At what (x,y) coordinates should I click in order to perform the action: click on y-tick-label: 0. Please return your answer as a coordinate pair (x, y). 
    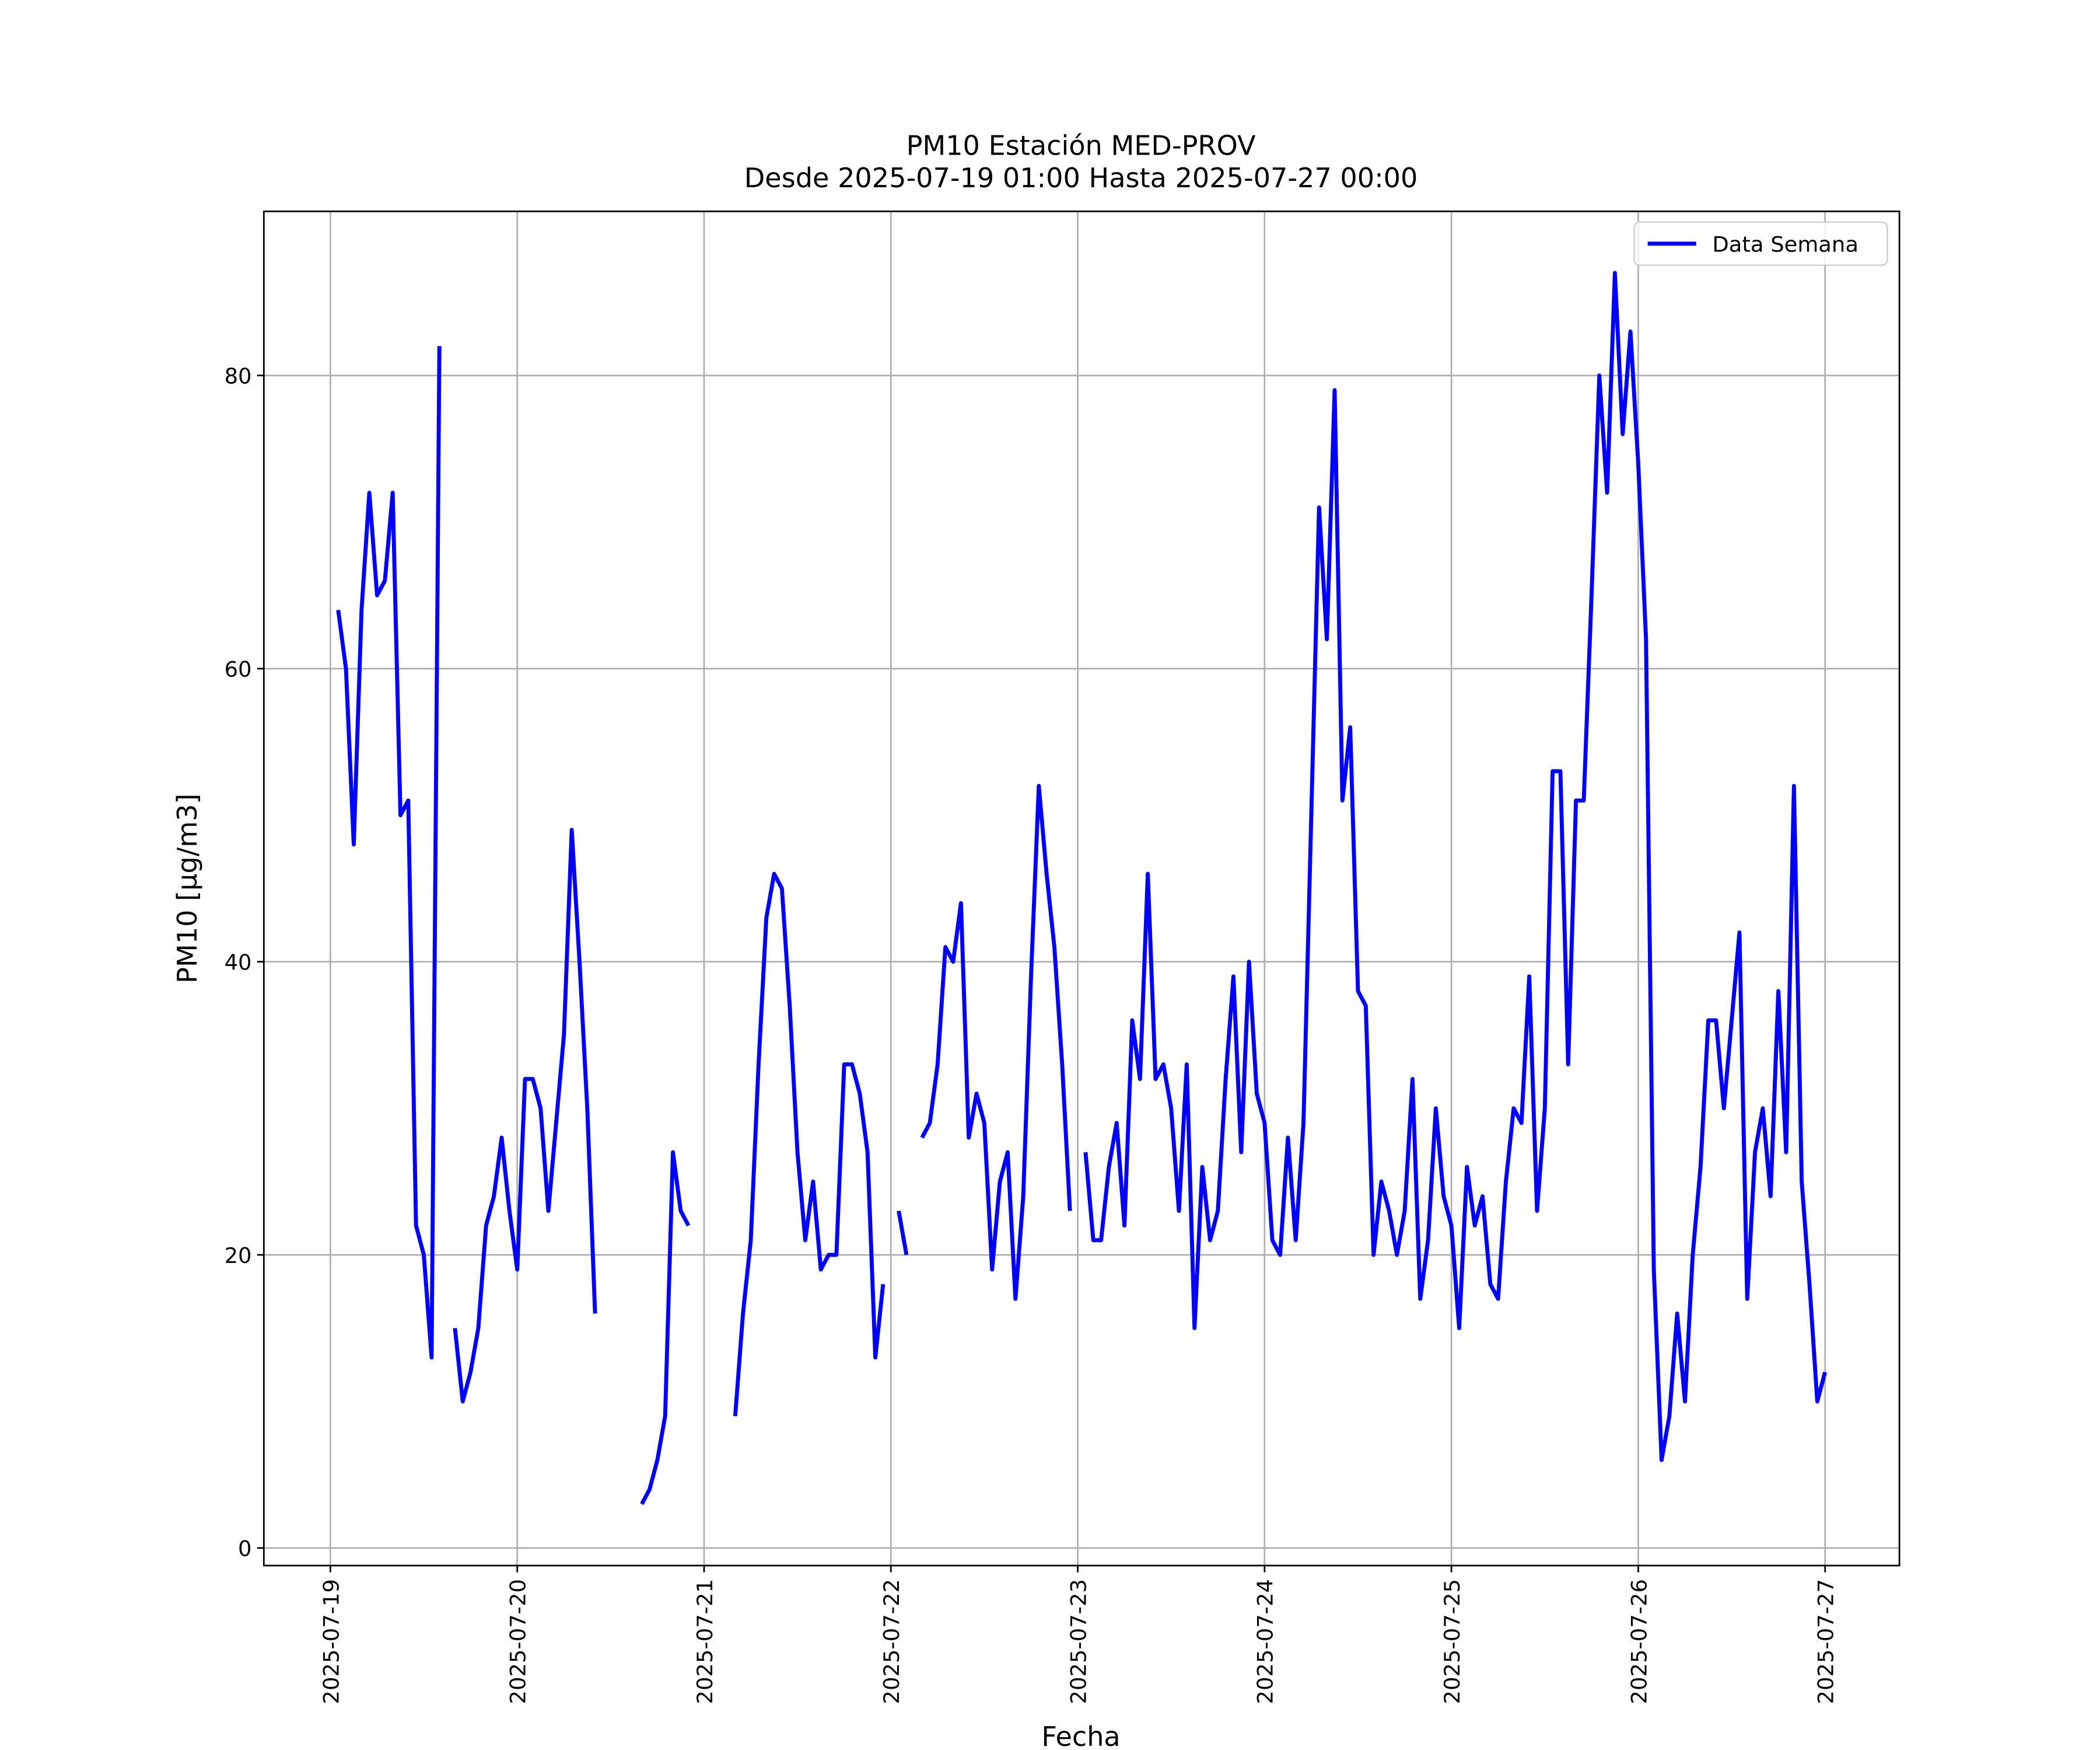
    Looking at the image, I should click on (244, 1549).